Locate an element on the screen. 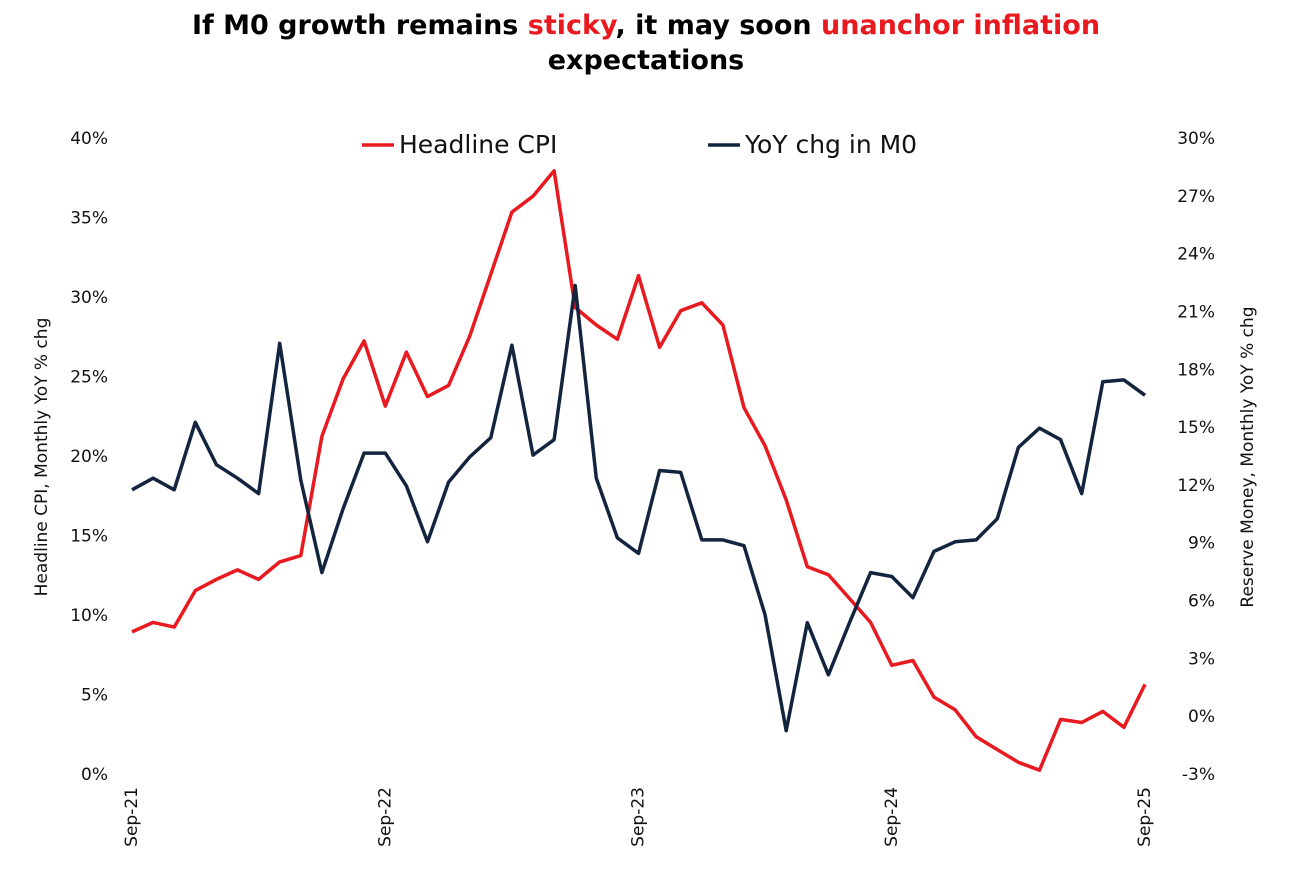 The height and width of the screenshot is (874, 1292). title-part: If M0 growth remains is located at coordinates (360, 25).